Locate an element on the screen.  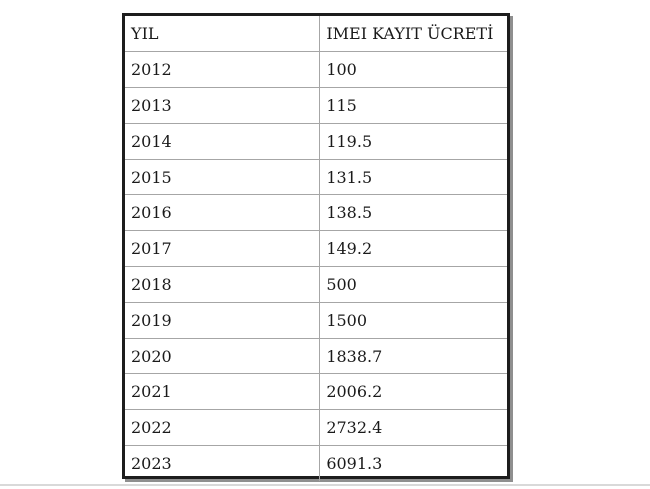
cell-fee: 149.2 is located at coordinates (413, 249).